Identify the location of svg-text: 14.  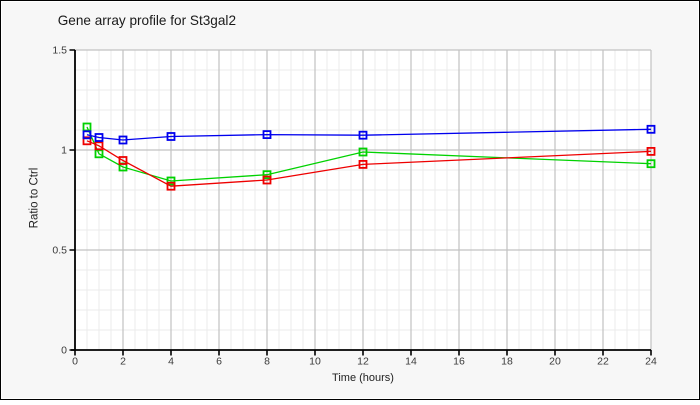
(411, 362).